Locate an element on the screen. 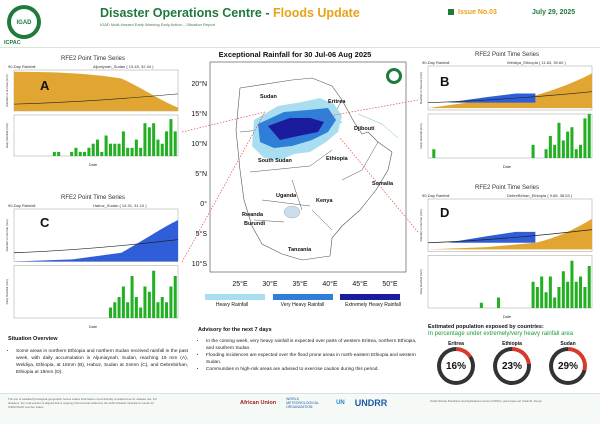  country-label-somalia: Somalia is located at coordinates (383, 184).